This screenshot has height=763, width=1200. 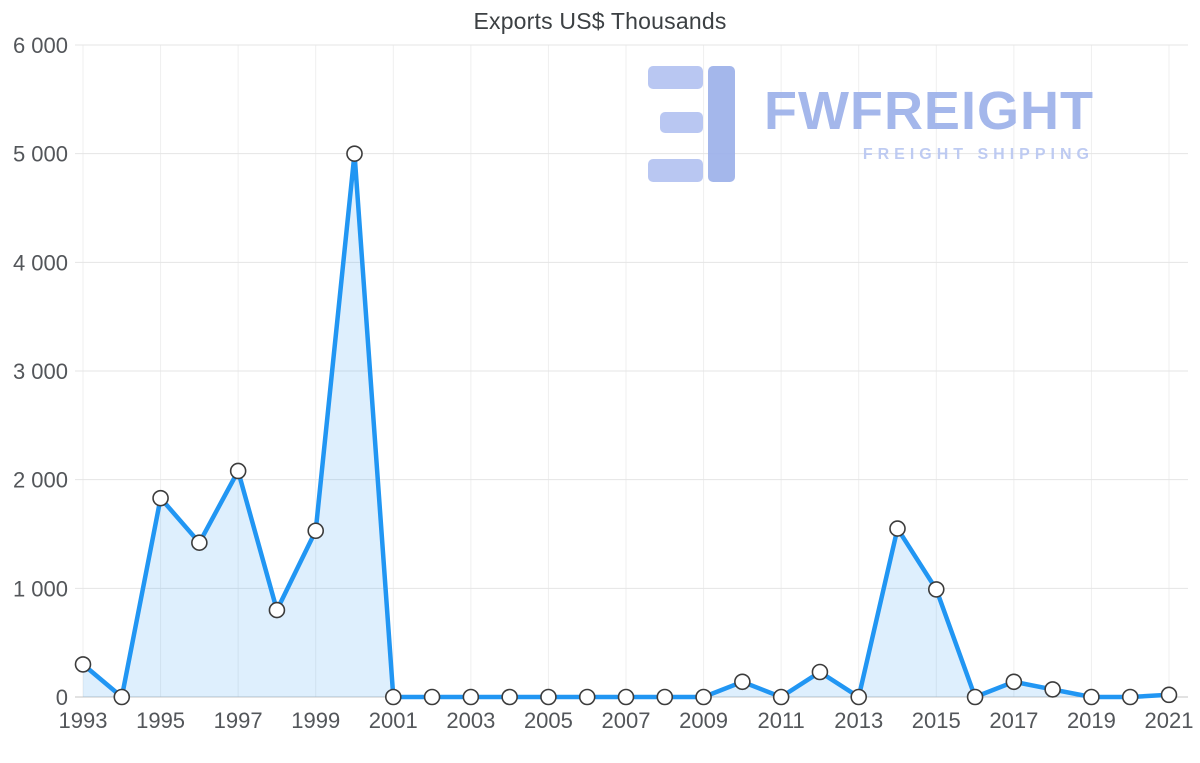 What do you see at coordinates (780, 720) in the screenshot?
I see `x-axis-tick-label: 2011` at bounding box center [780, 720].